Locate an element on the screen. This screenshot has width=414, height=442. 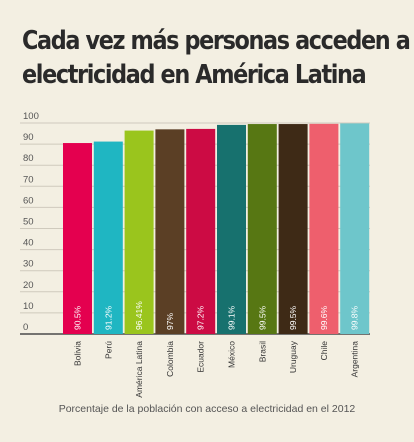
y-tick-label: 90 is located at coordinates (28, 137).